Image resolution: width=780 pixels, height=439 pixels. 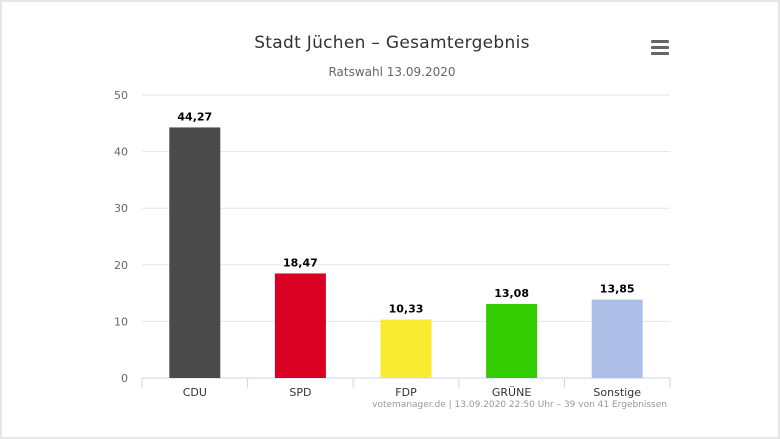 I want to click on bar-grne, so click(x=512, y=340).